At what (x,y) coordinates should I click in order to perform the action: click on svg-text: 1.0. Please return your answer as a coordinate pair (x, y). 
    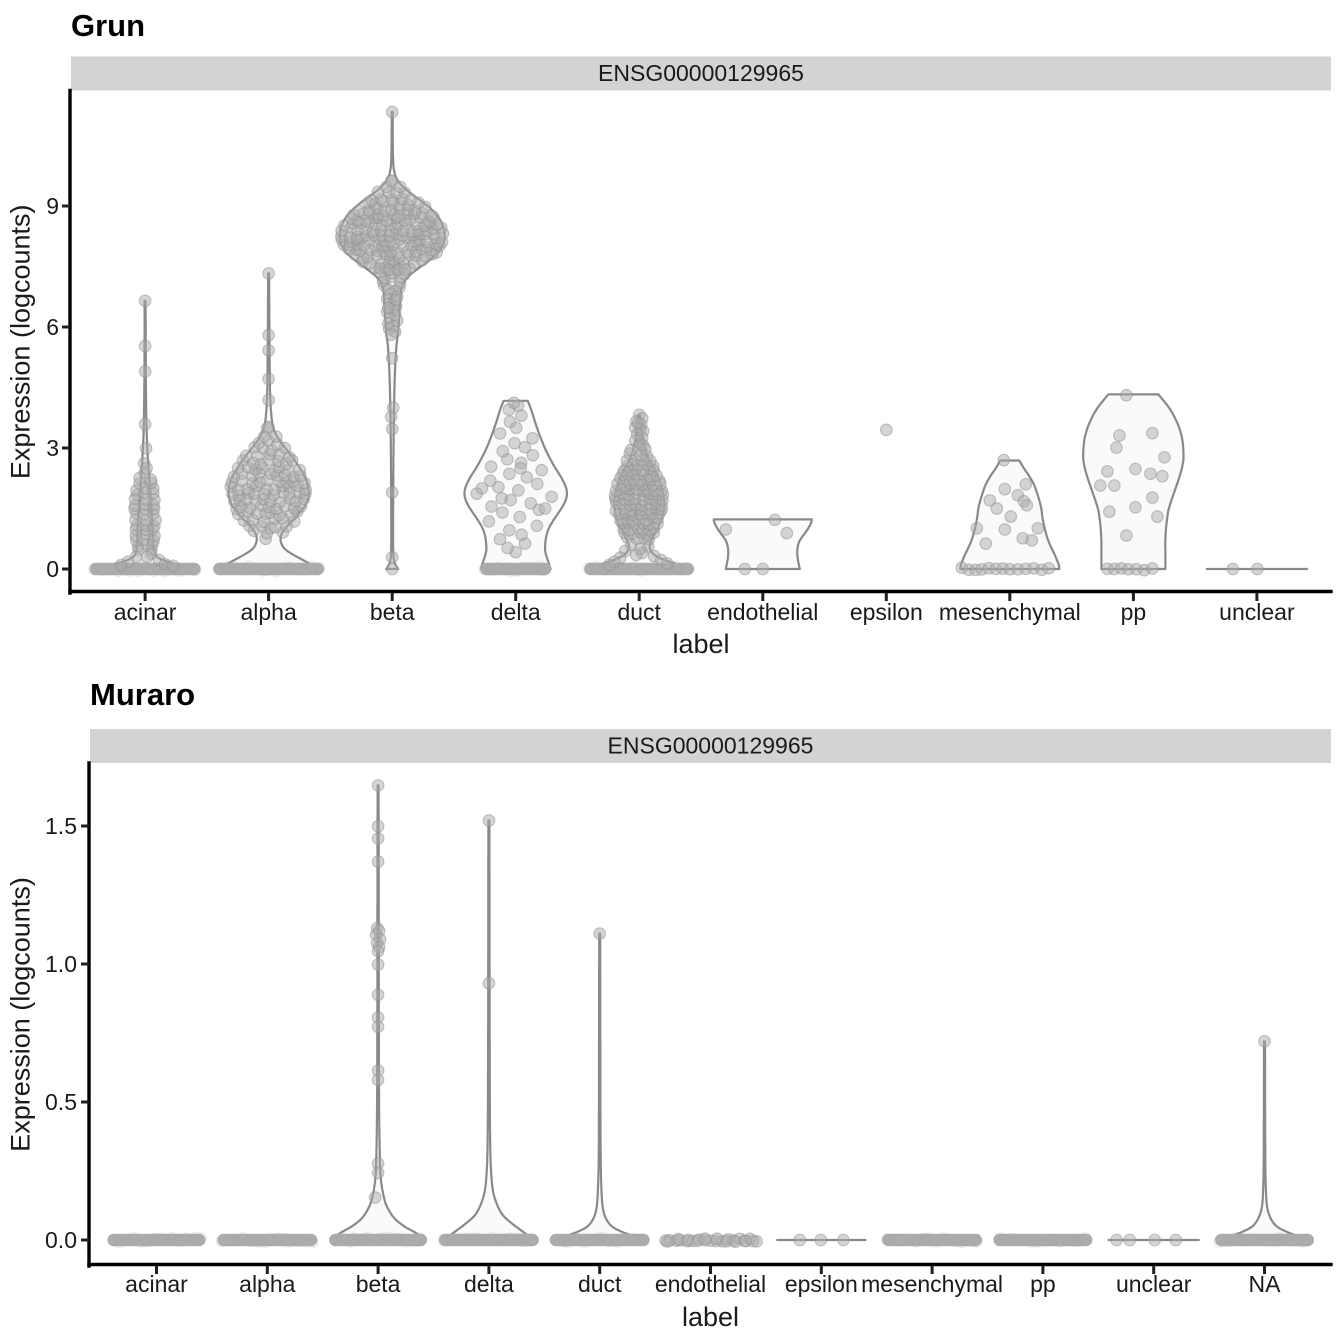
    Looking at the image, I should click on (61, 964).